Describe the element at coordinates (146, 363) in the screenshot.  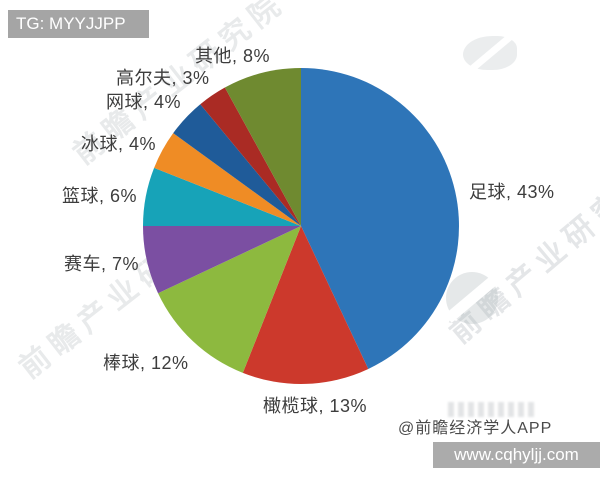
I see `pie-label-baseball: 棒球, 12%` at that location.